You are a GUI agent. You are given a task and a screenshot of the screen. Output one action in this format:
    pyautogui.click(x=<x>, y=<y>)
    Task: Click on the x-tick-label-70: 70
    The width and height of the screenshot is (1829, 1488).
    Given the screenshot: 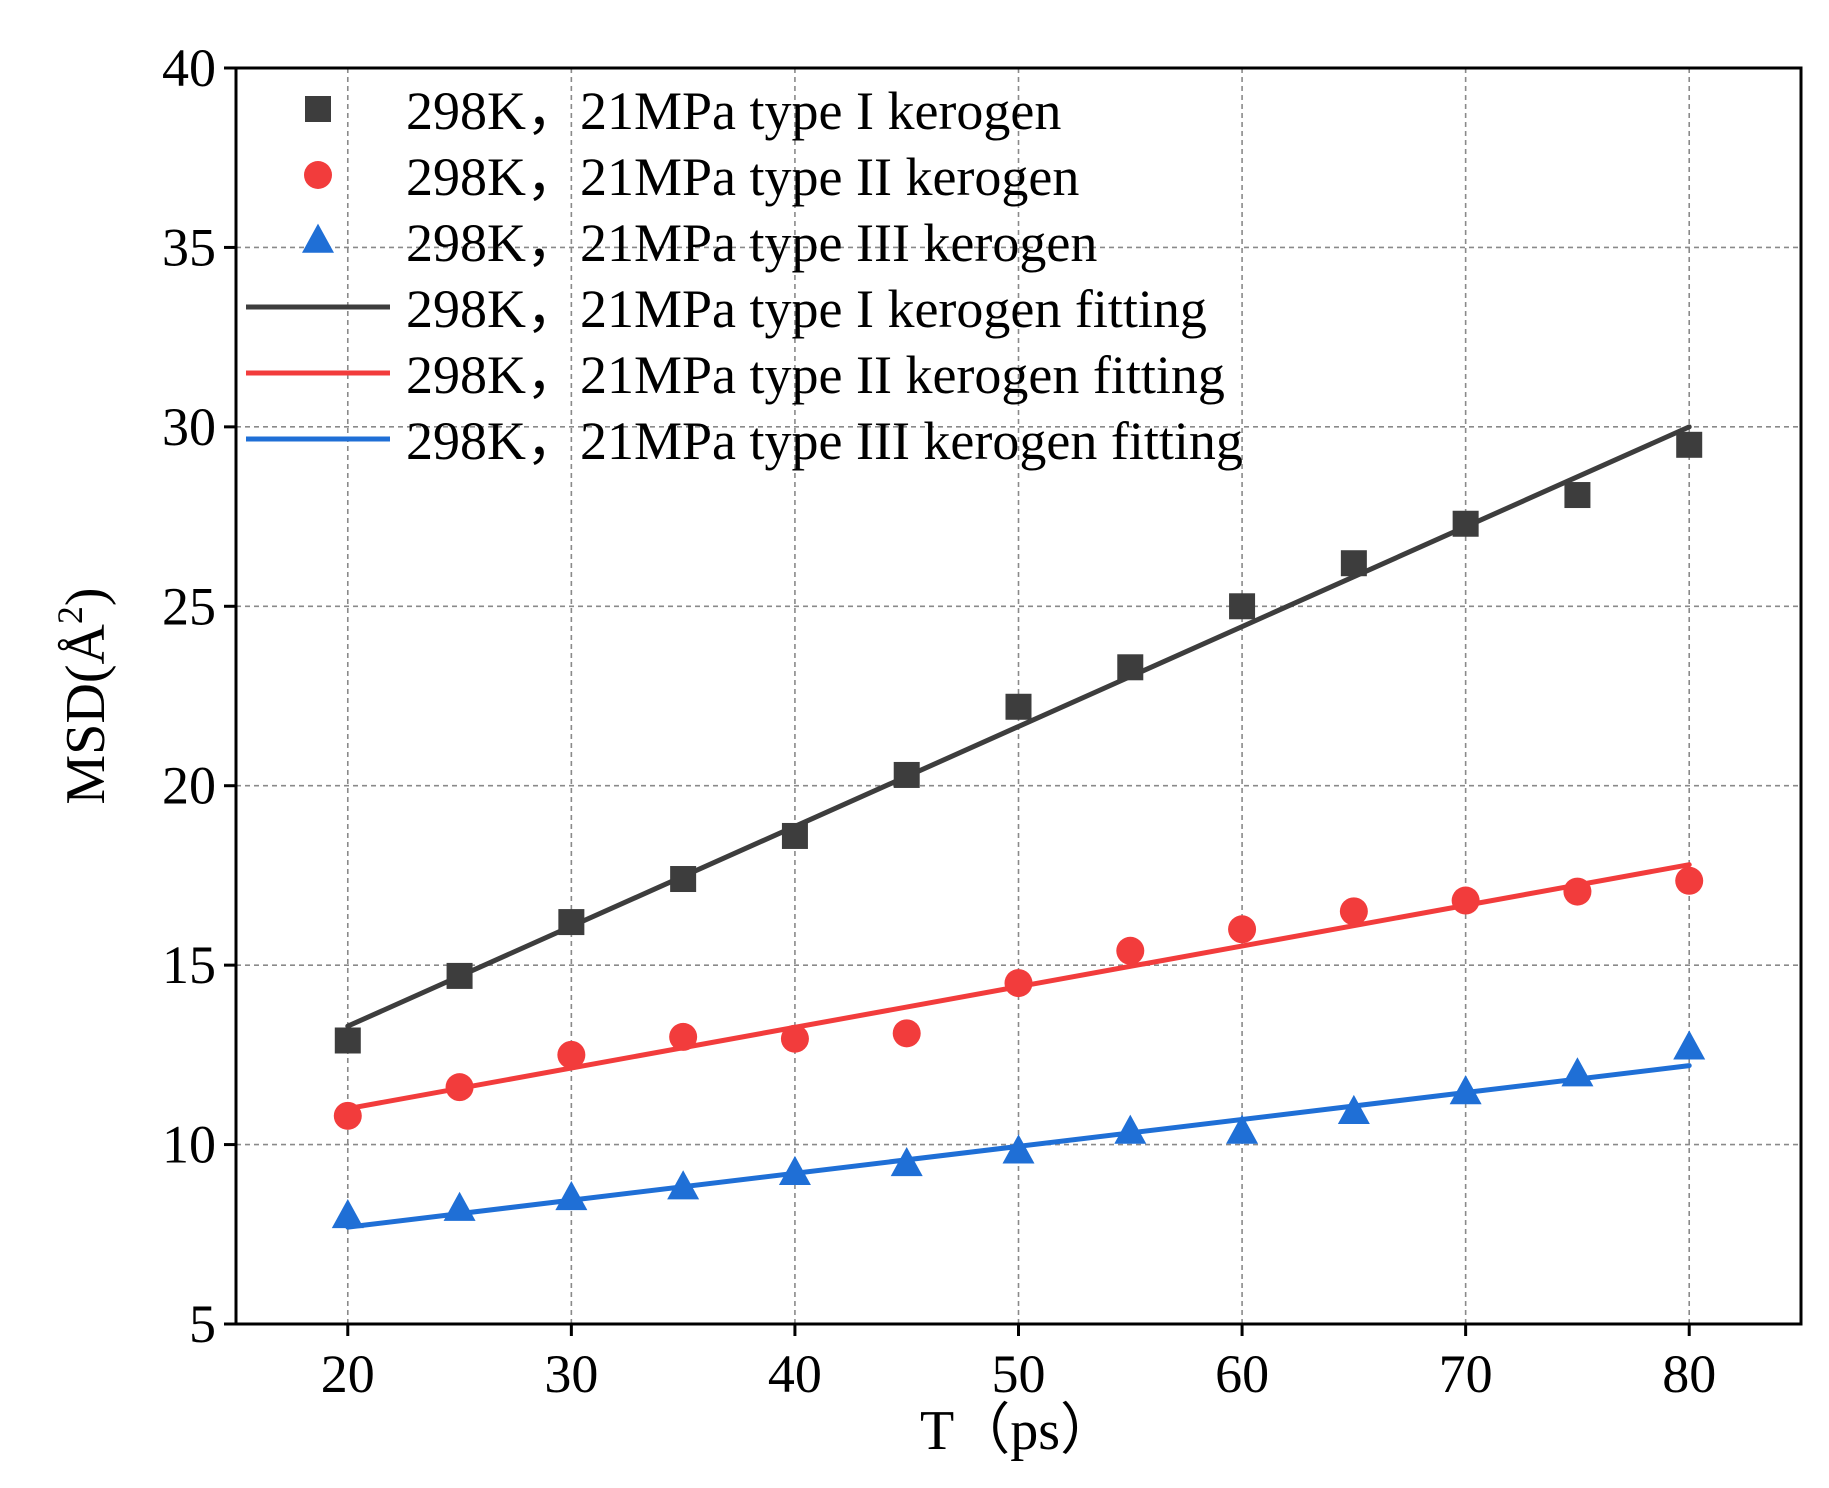 What is the action you would take?
    pyautogui.click(x=1466, y=1374)
    